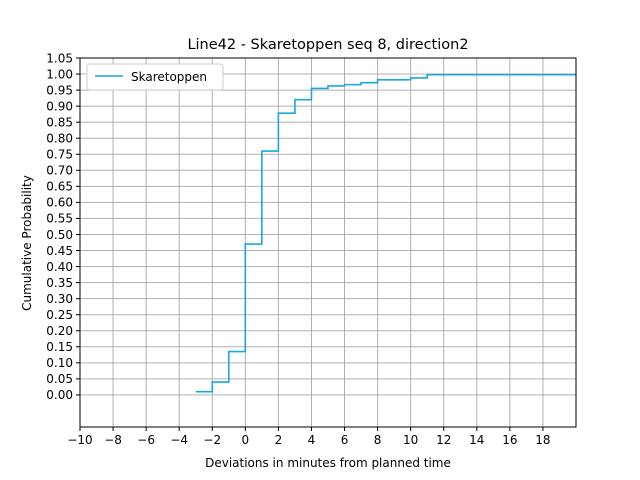 The image size is (640, 480). What do you see at coordinates (59, 379) in the screenshot?
I see `y-tick-label: 0.05` at bounding box center [59, 379].